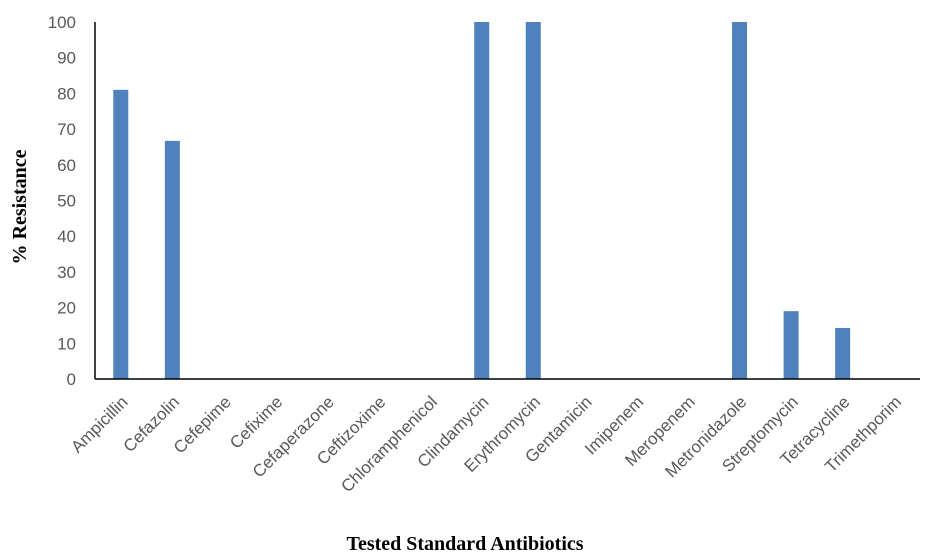  What do you see at coordinates (62, 22) in the screenshot?
I see `y-tick-label: 100` at bounding box center [62, 22].